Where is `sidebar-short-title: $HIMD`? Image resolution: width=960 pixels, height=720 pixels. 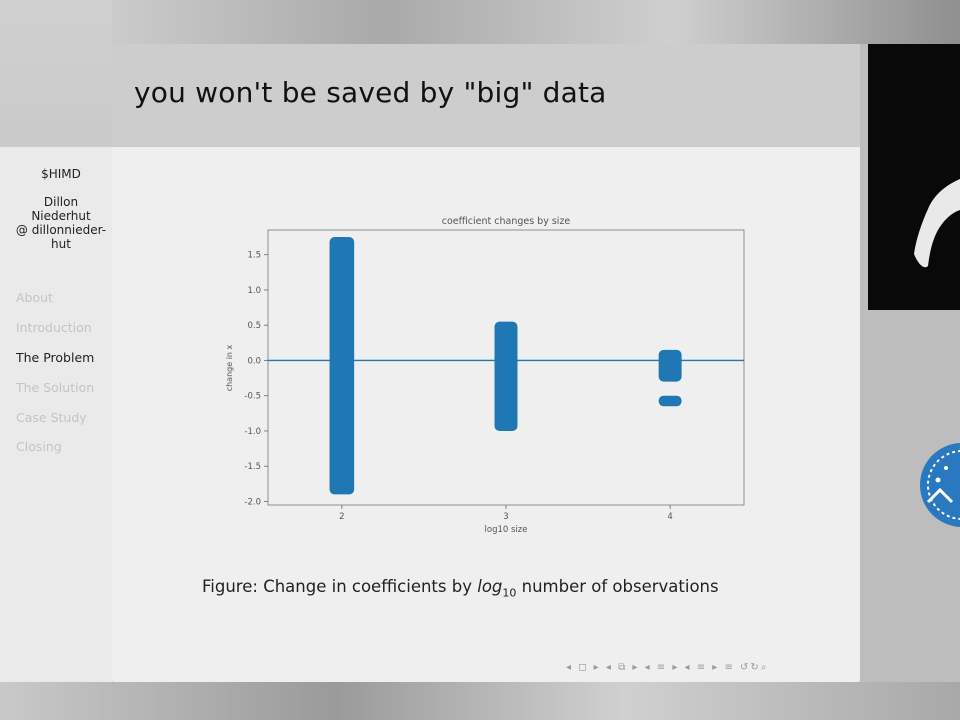
sidebar-short-title: $HIMD is located at coordinates (61, 174).